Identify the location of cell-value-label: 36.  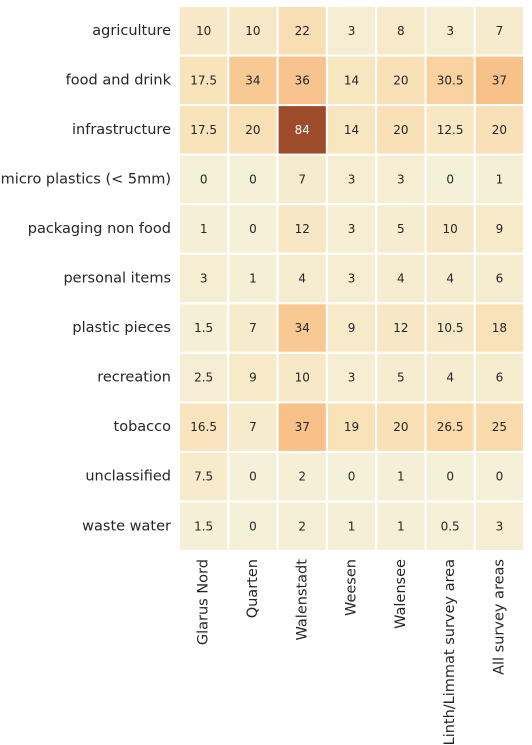
(302, 80).